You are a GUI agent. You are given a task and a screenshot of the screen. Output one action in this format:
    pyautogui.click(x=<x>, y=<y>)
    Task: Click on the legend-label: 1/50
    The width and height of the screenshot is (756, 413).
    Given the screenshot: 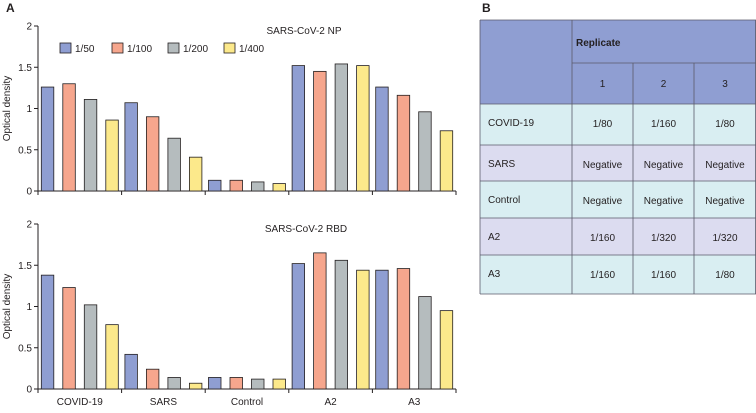 What is the action you would take?
    pyautogui.click(x=85, y=49)
    